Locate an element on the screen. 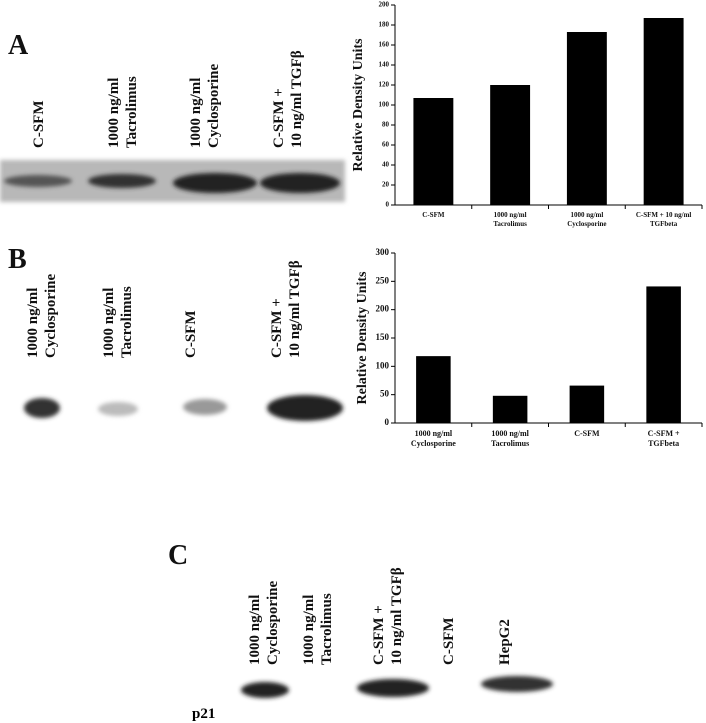  blot-b is located at coordinates (183, 408).